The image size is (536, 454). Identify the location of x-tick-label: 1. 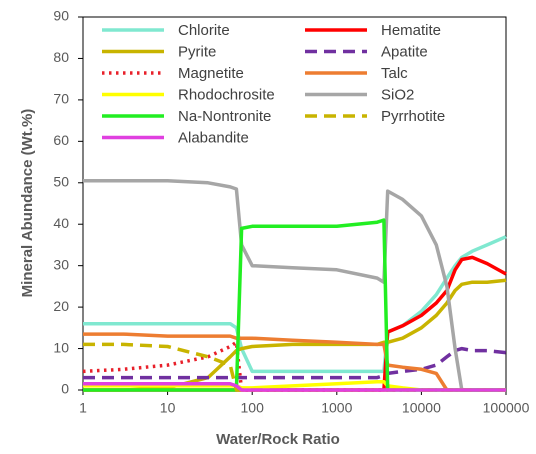
(83, 408).